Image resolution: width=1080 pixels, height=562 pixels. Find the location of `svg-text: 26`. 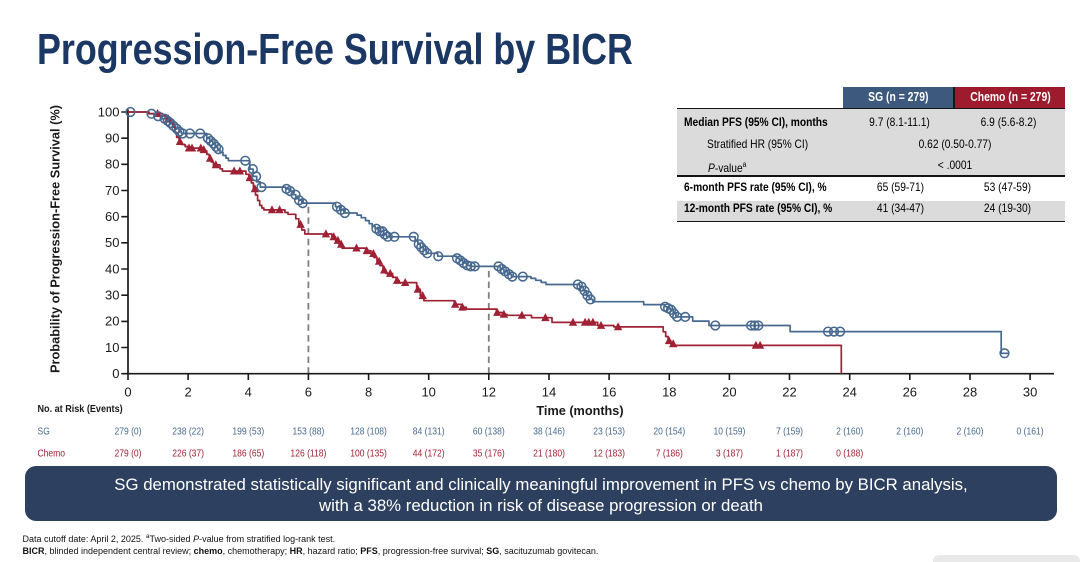

svg-text: 26 is located at coordinates (910, 392).